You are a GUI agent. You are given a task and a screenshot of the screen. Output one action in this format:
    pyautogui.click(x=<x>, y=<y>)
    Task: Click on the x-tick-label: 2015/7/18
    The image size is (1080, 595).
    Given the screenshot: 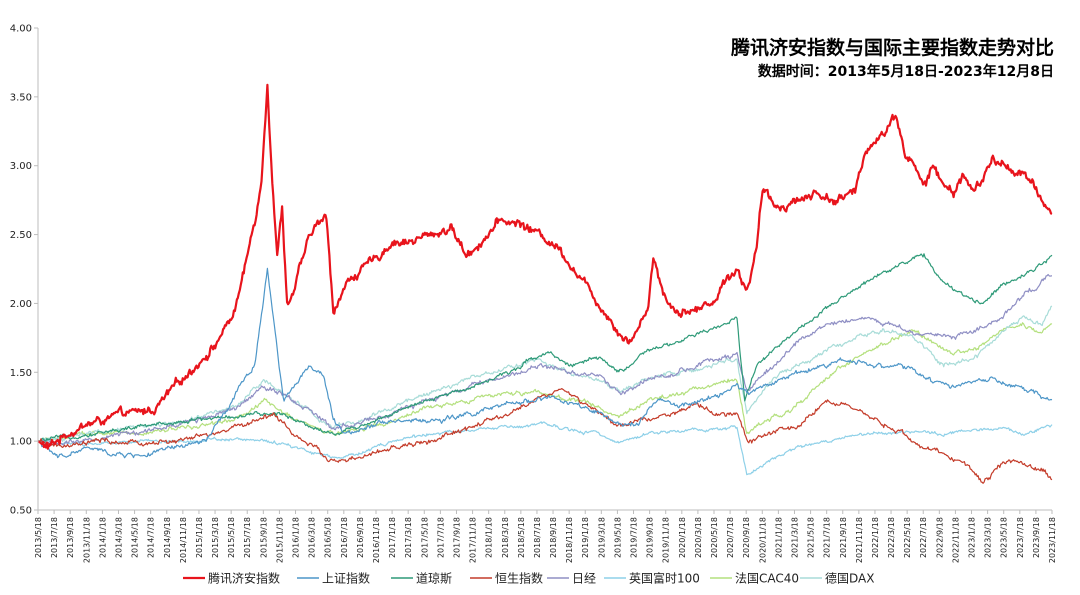 What is the action you would take?
    pyautogui.click(x=247, y=537)
    